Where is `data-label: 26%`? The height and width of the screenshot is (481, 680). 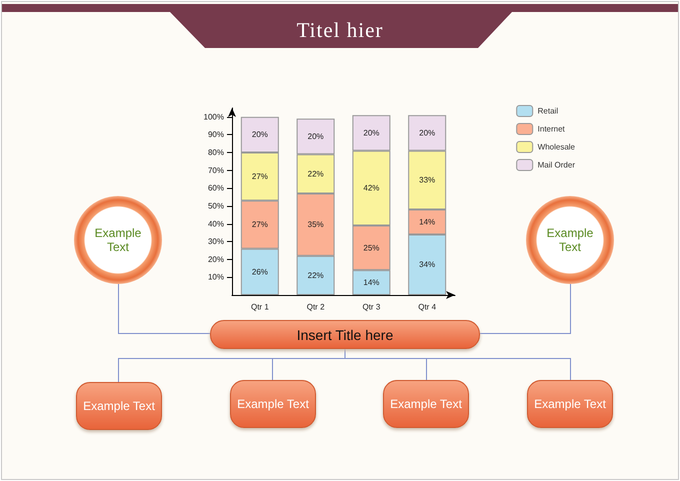
data-label: 26% is located at coordinates (260, 271).